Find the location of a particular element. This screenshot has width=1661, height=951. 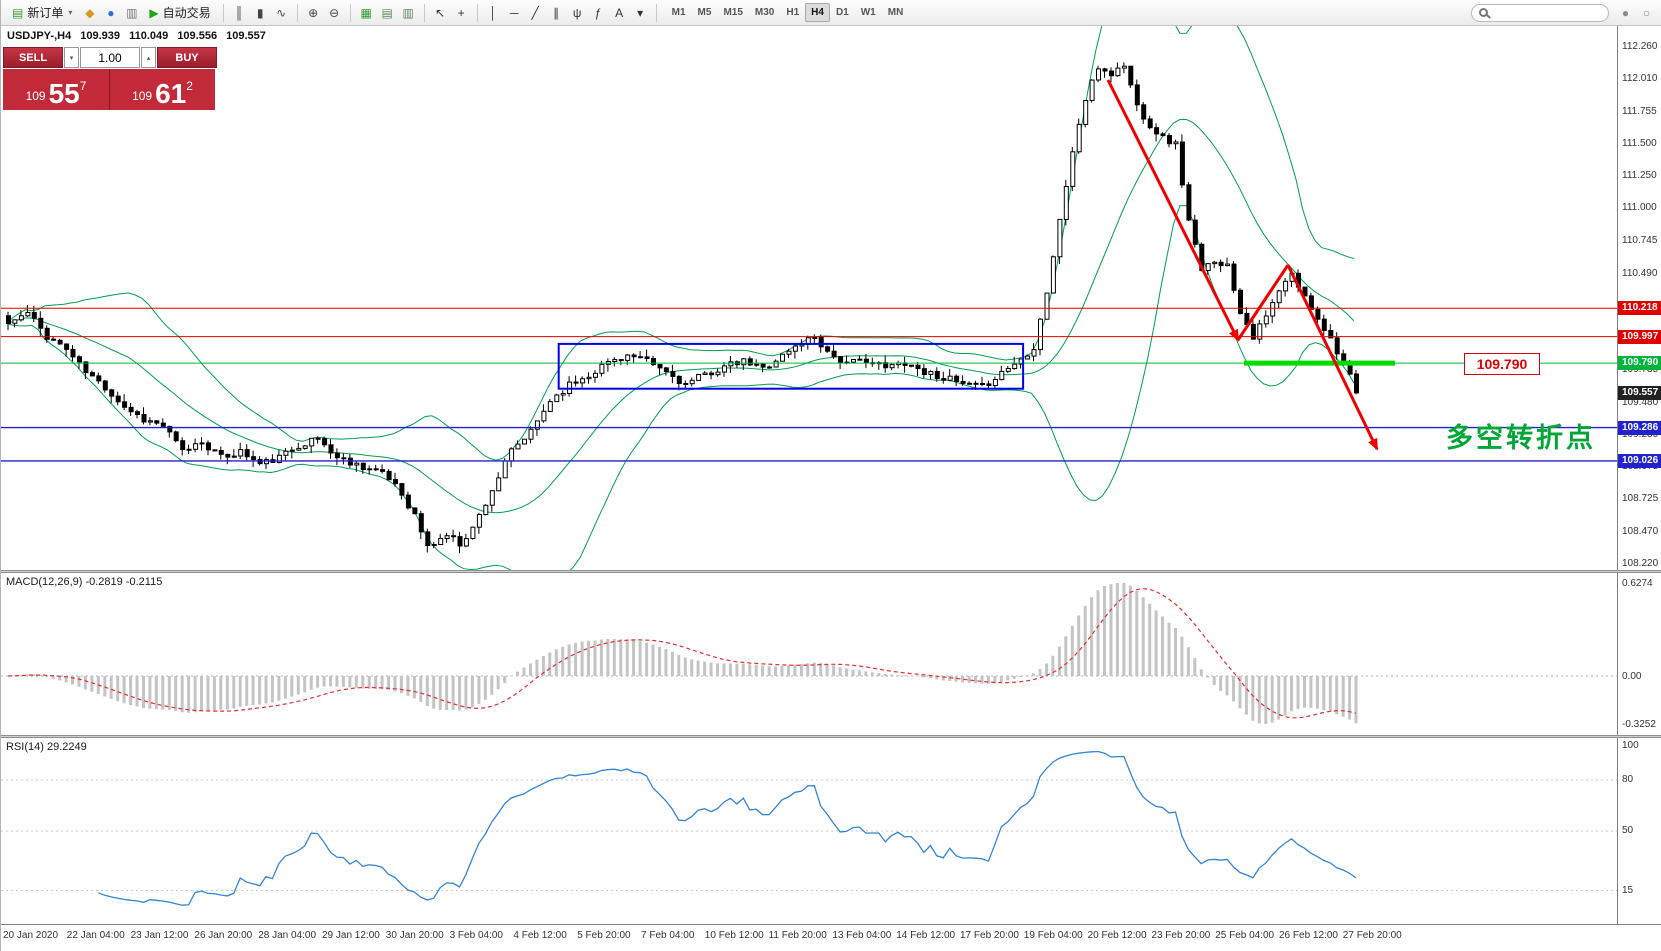

macd-axis-label: 0.00 is located at coordinates (1632, 676).